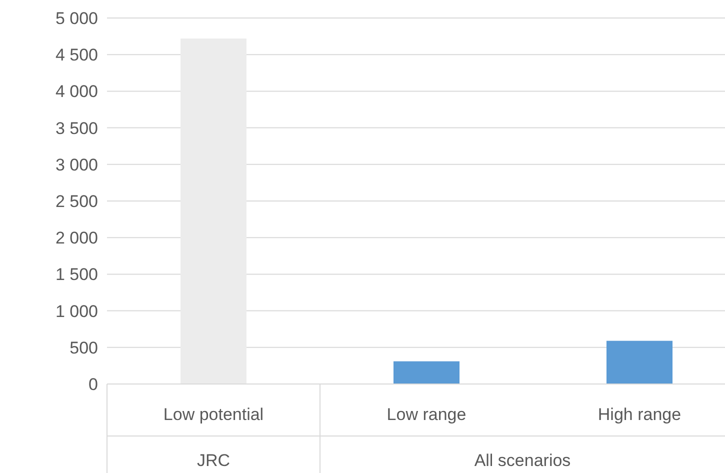 This screenshot has height=473, width=725. Describe the element at coordinates (76, 92) in the screenshot. I see `y-tick-label: 4 000` at that location.